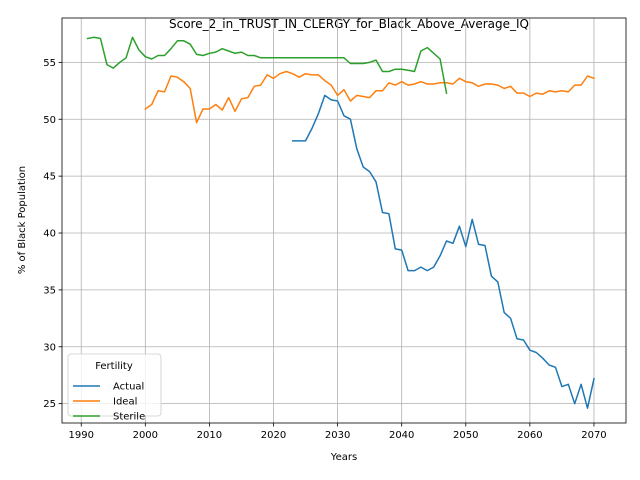 The image size is (640, 480). Describe the element at coordinates (81, 435) in the screenshot. I see `x-tick-label: 1990` at that location.